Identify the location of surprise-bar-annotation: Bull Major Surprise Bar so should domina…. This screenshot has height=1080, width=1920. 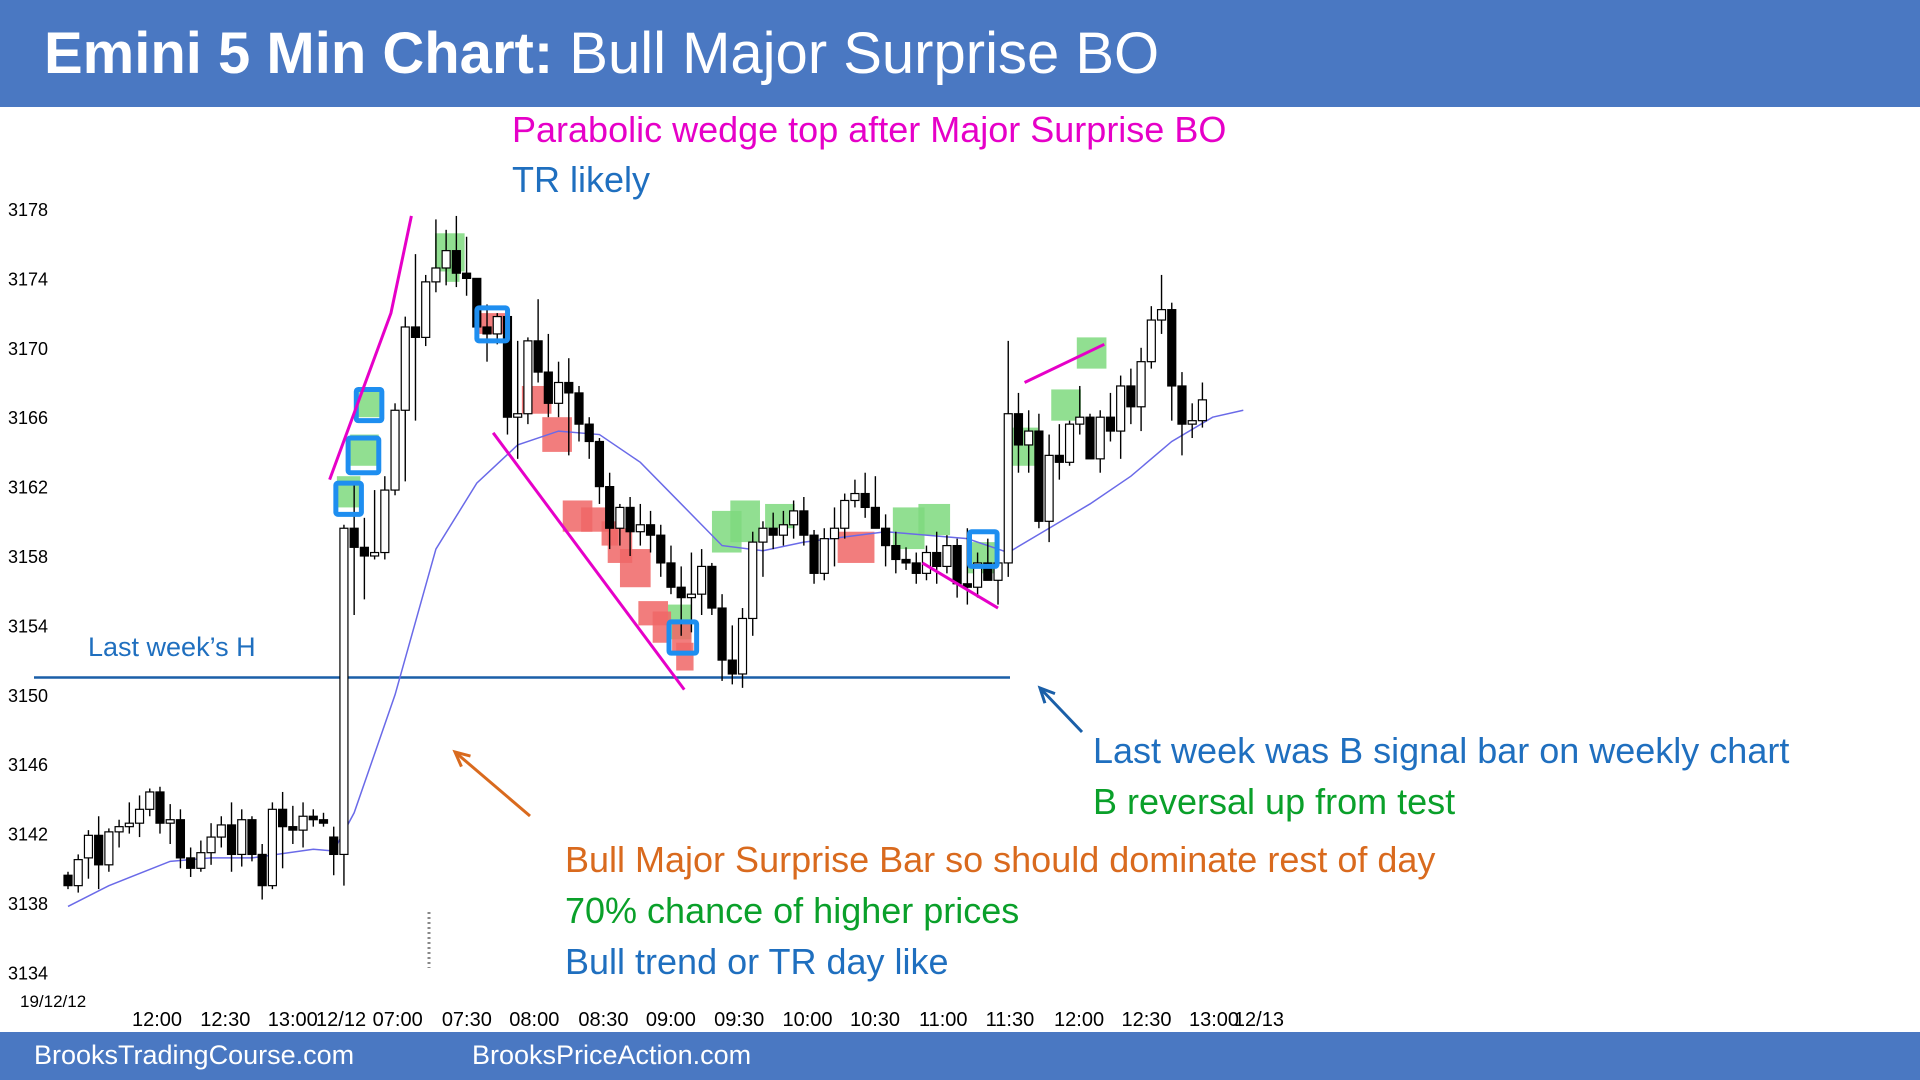
(1000, 859).